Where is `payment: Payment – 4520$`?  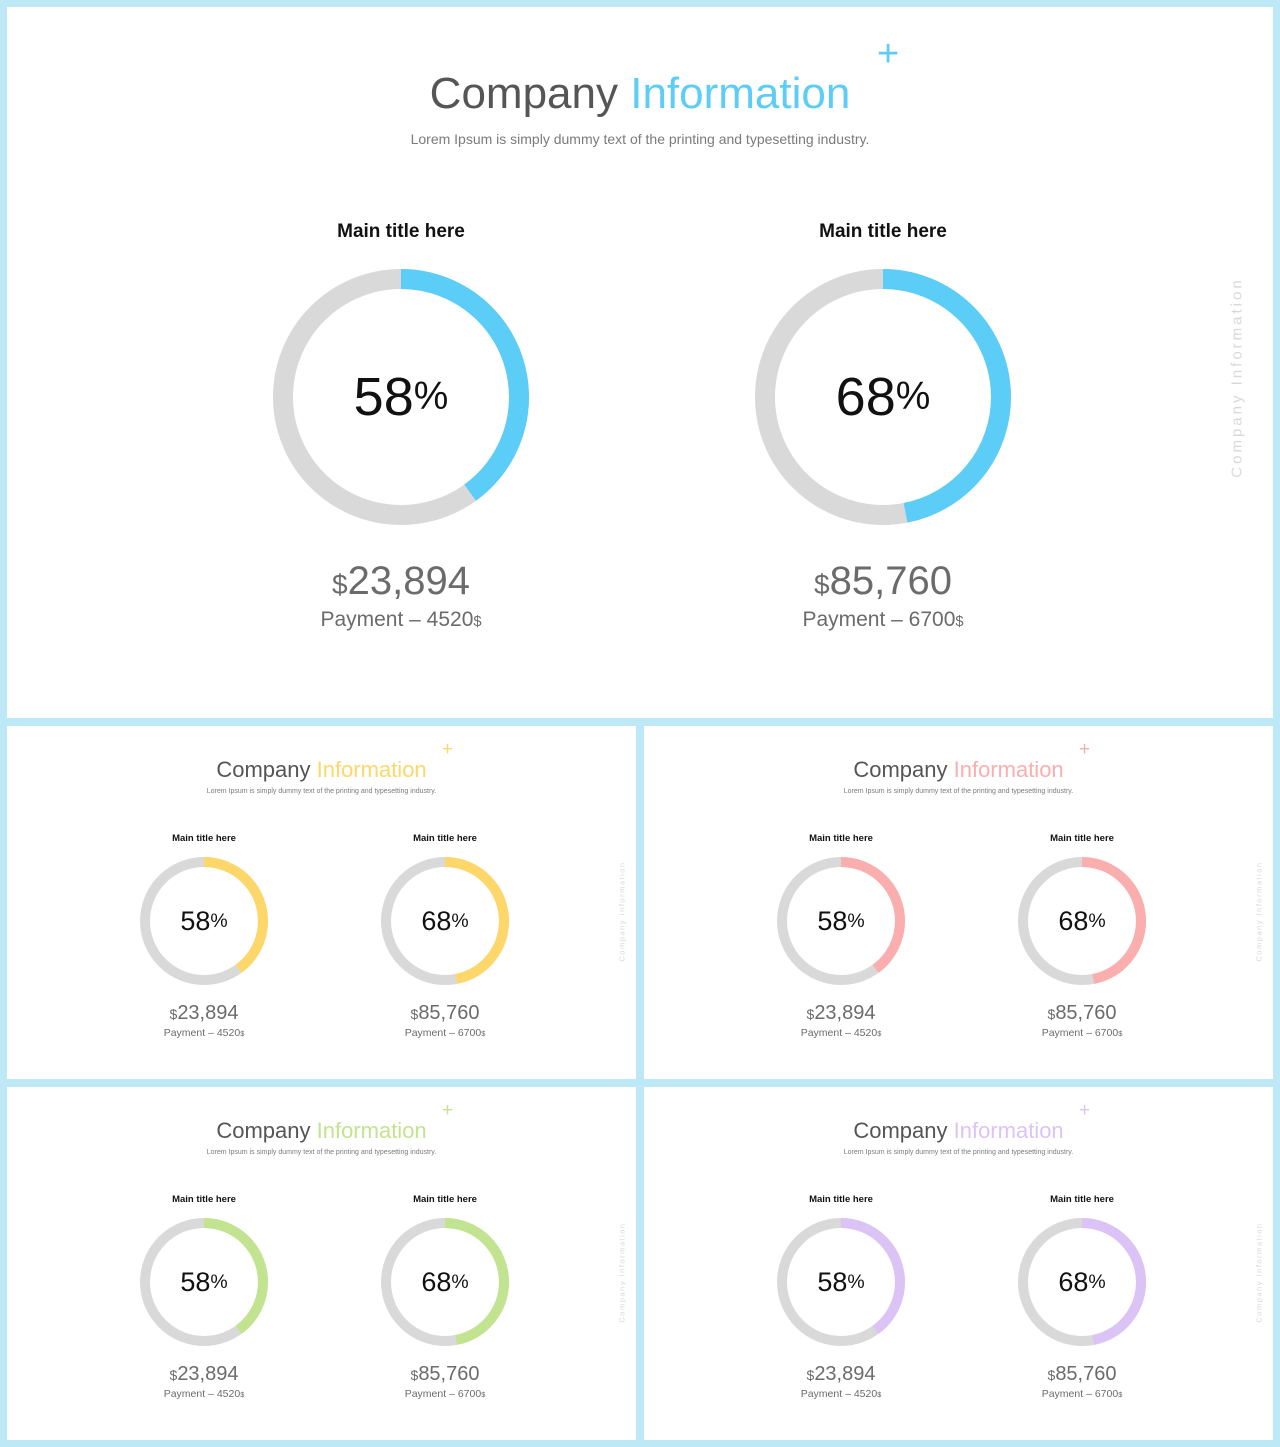 payment: Payment – 4520$ is located at coordinates (841, 1033).